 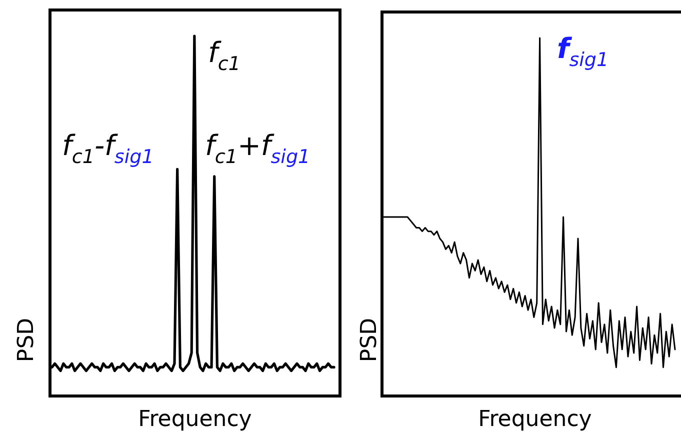 What do you see at coordinates (583, 51) in the screenshot?
I see `annotation: f$_{sig1}$` at bounding box center [583, 51].